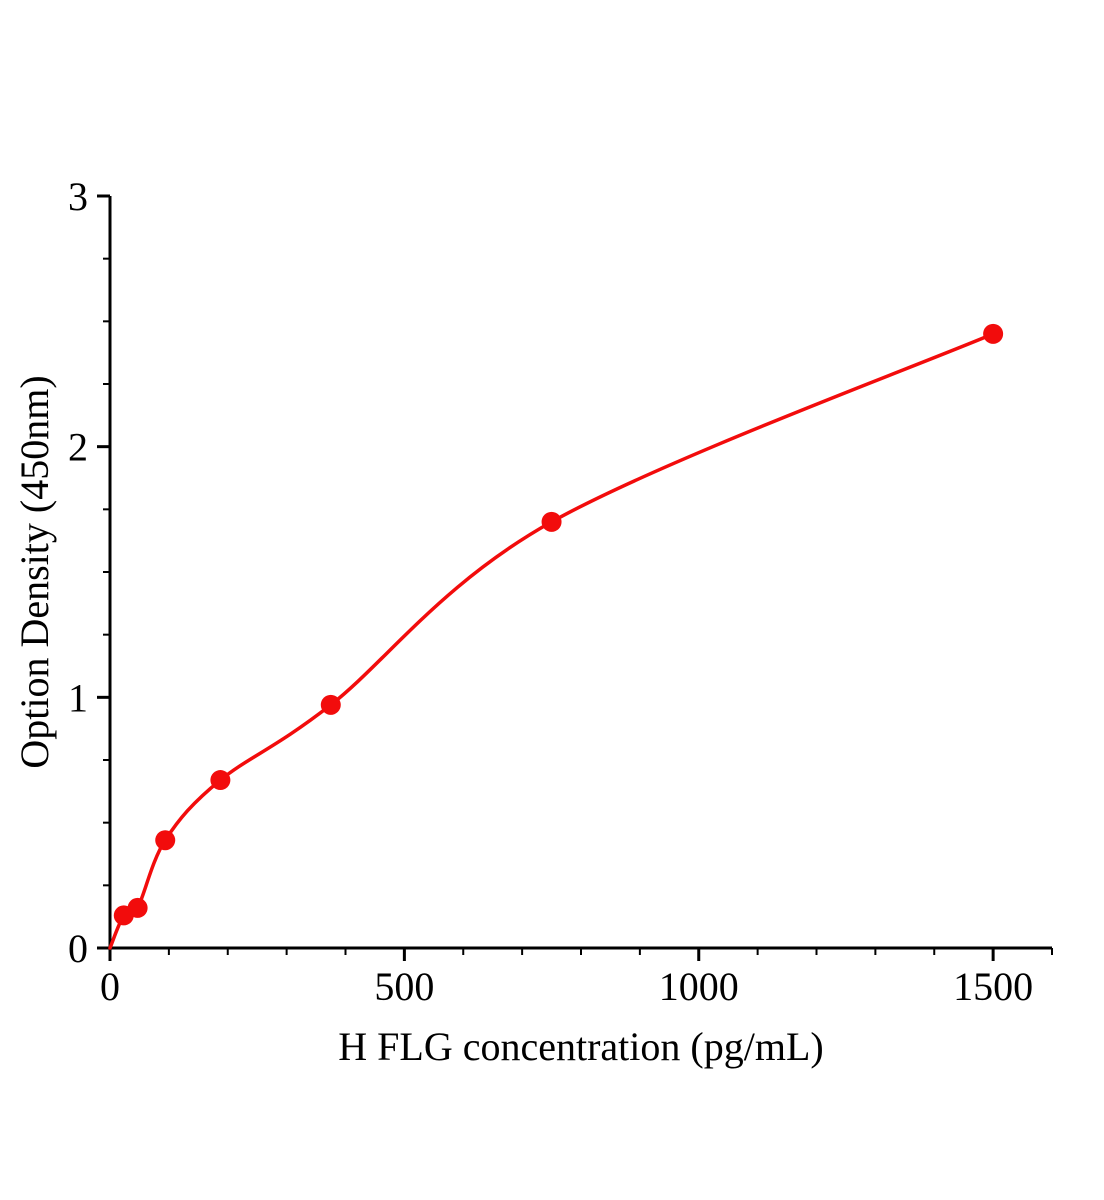 Image resolution: width=1104 pixels, height=1200 pixels. What do you see at coordinates (34, 571) in the screenshot?
I see `y-axis-title: Option Density (450nm)` at bounding box center [34, 571].